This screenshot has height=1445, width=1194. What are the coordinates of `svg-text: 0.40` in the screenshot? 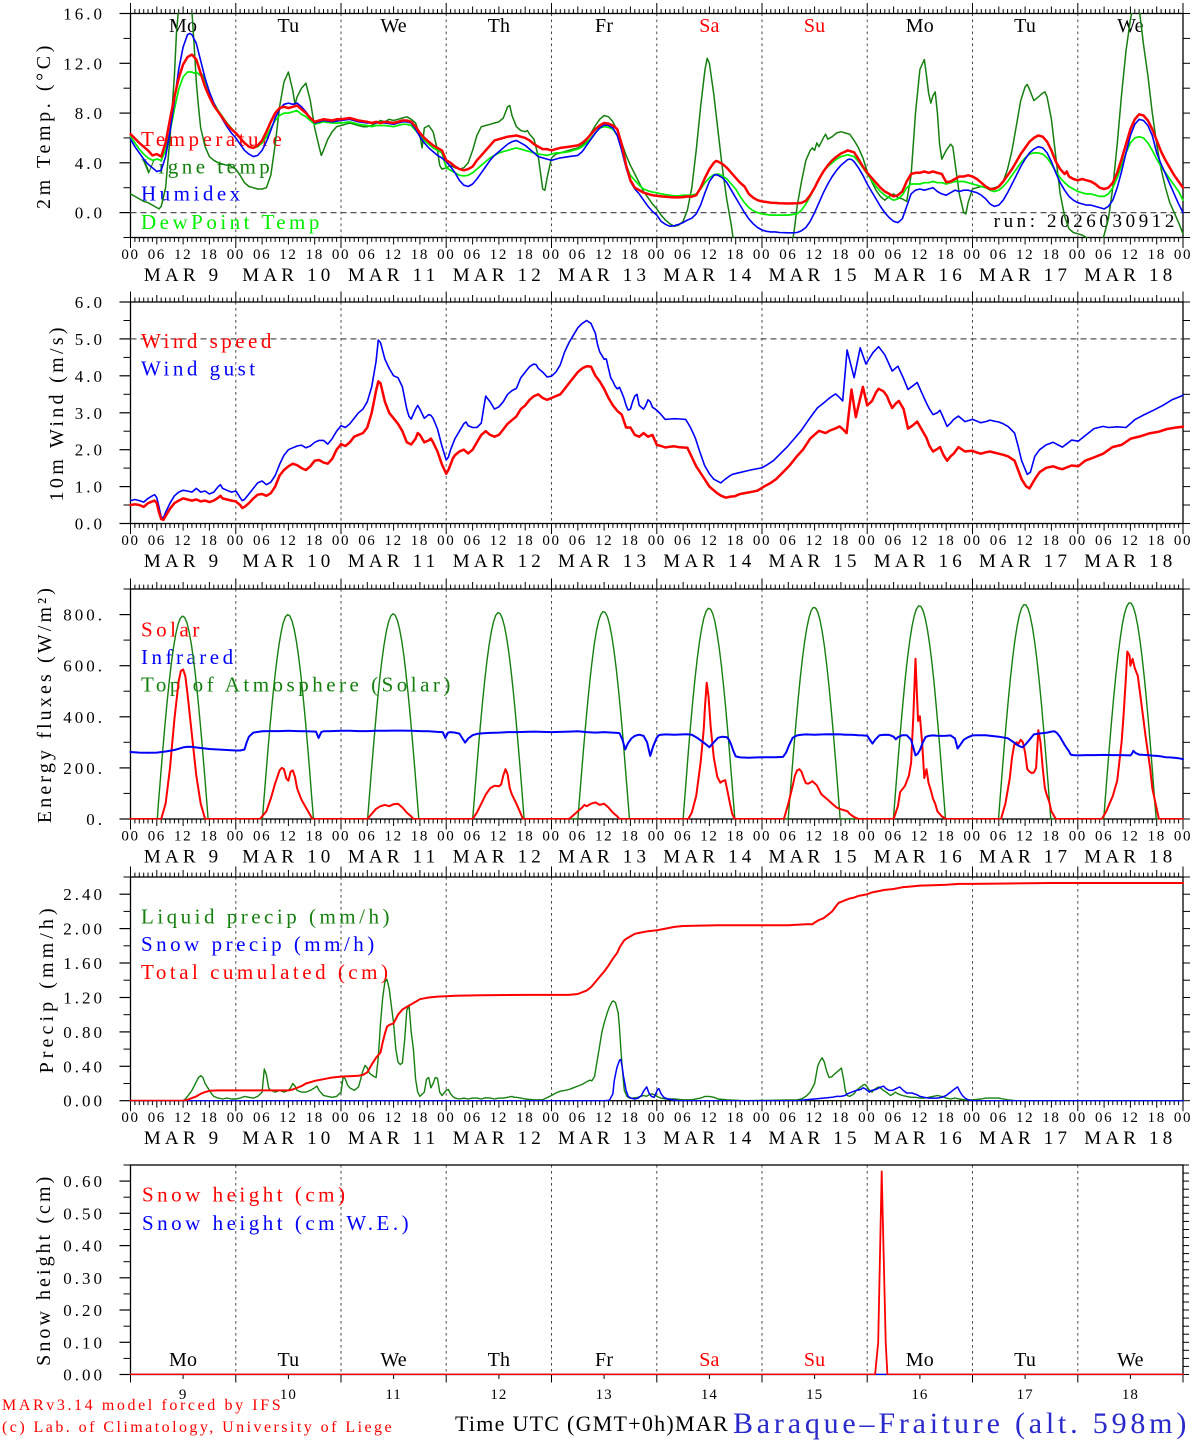 It's located at (84, 1246).